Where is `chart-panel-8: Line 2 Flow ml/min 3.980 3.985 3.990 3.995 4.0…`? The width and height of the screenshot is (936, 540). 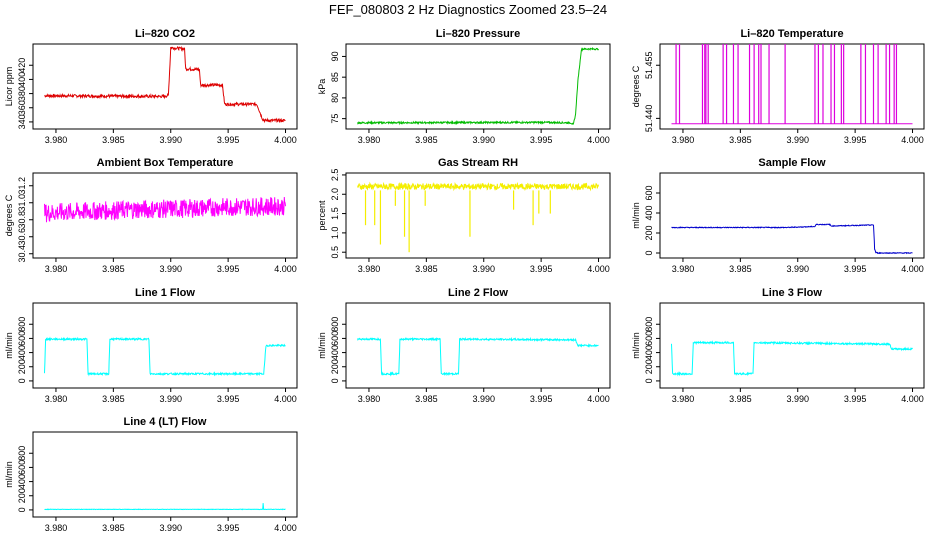
chart-panel-8: Line 2 Flow ml/min 3.980 3.985 3.990 3.995 4.0… is located at coordinates (464, 345).